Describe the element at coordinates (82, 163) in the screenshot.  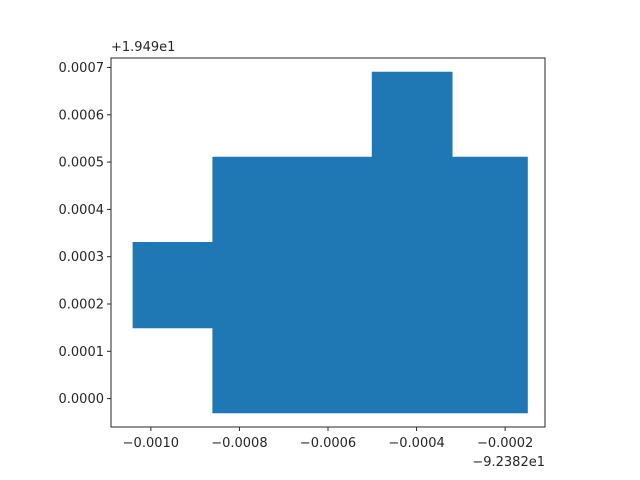
I see `y-tick-label-5: 0.0005` at that location.